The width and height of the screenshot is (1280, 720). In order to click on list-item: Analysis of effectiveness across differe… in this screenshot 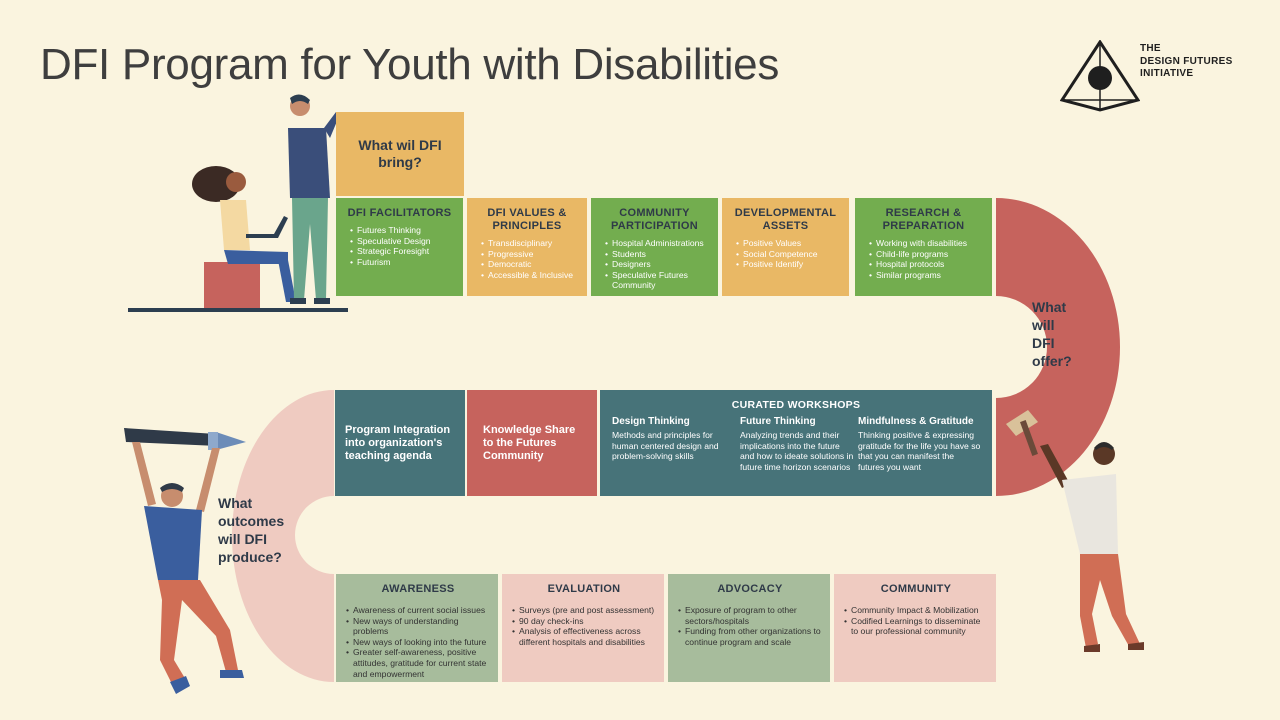, I will do `click(584, 636)`.